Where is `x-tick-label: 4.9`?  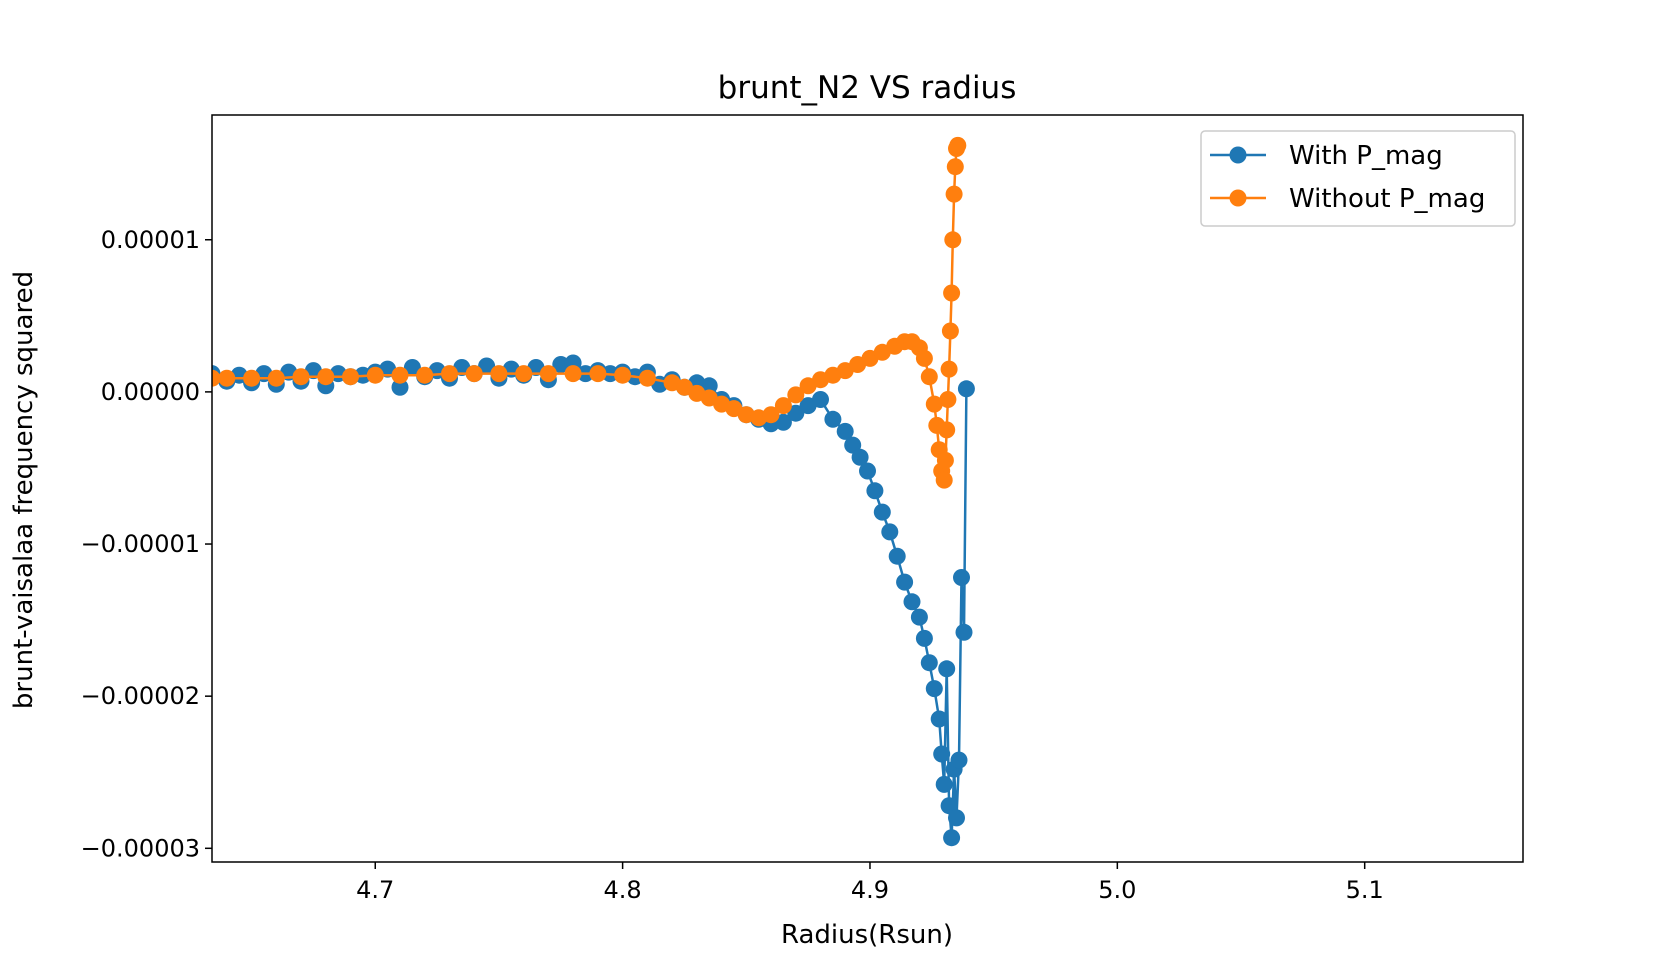
x-tick-label: 4.9 is located at coordinates (870, 890).